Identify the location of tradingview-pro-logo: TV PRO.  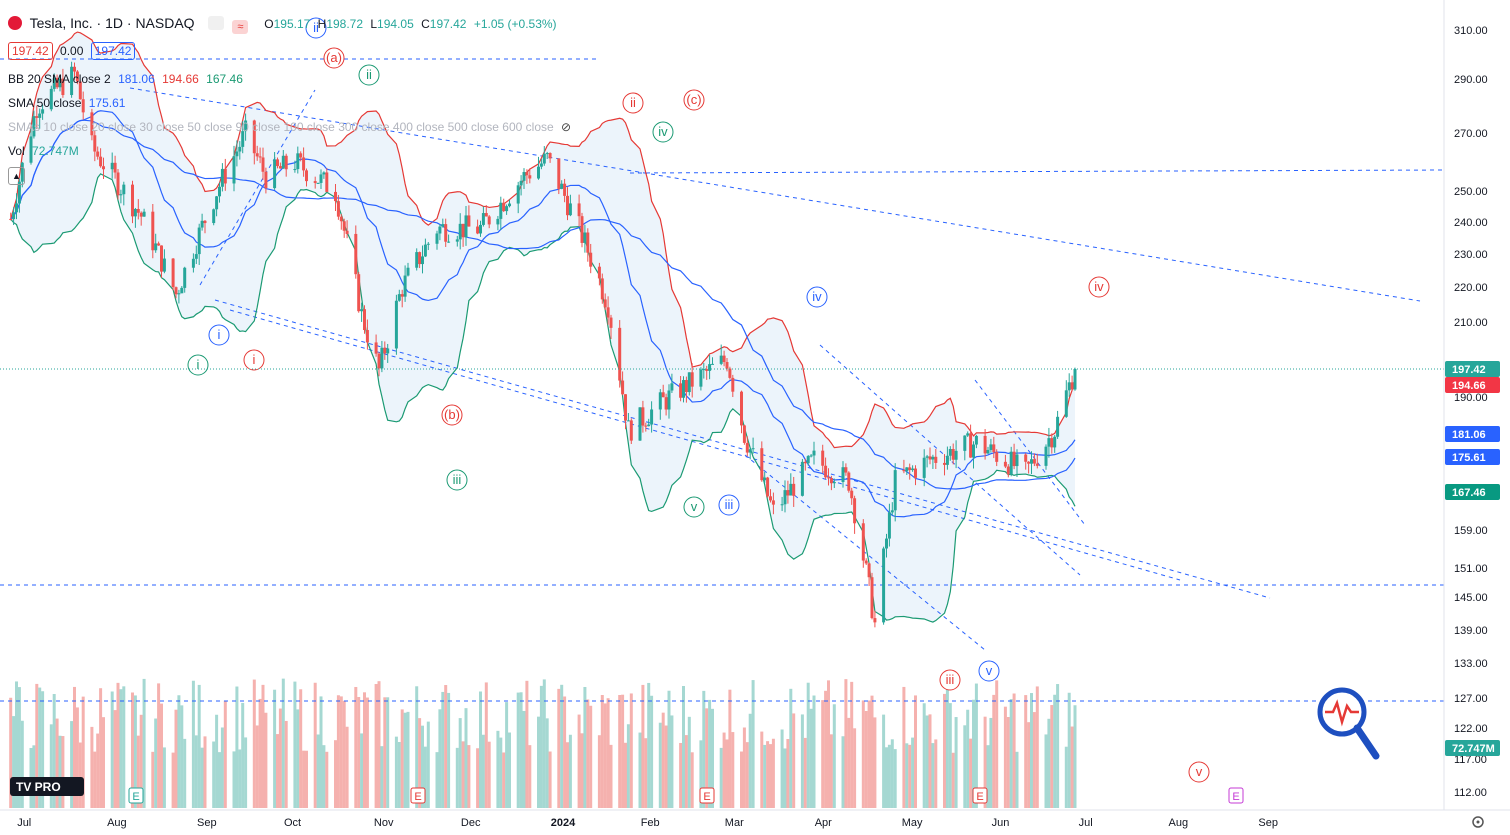
(47, 786).